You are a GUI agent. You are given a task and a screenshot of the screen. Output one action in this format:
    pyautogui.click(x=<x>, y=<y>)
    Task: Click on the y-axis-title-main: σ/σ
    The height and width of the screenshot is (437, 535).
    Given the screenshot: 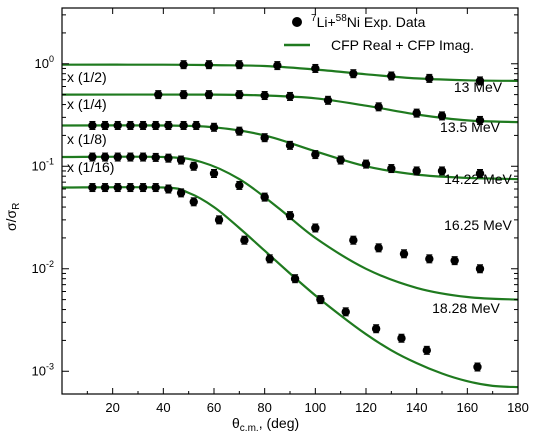 What is the action you would take?
    pyautogui.click(x=11, y=220)
    